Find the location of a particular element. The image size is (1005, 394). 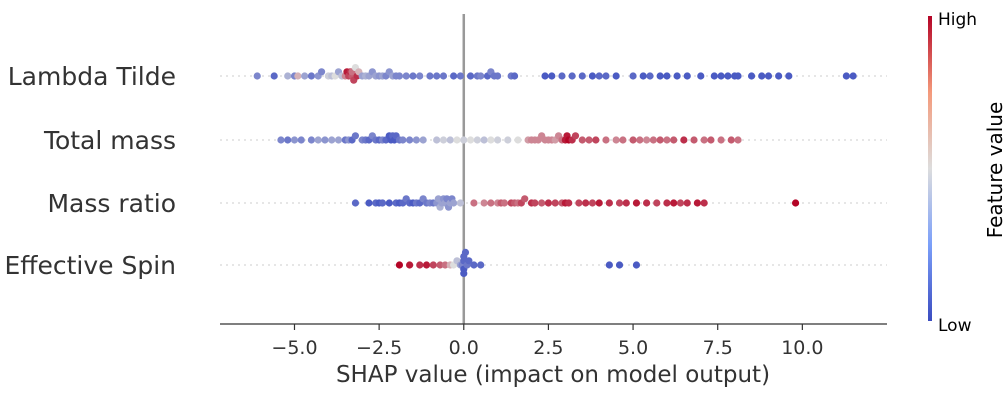

x-tick-label: −5.0 is located at coordinates (294, 348).